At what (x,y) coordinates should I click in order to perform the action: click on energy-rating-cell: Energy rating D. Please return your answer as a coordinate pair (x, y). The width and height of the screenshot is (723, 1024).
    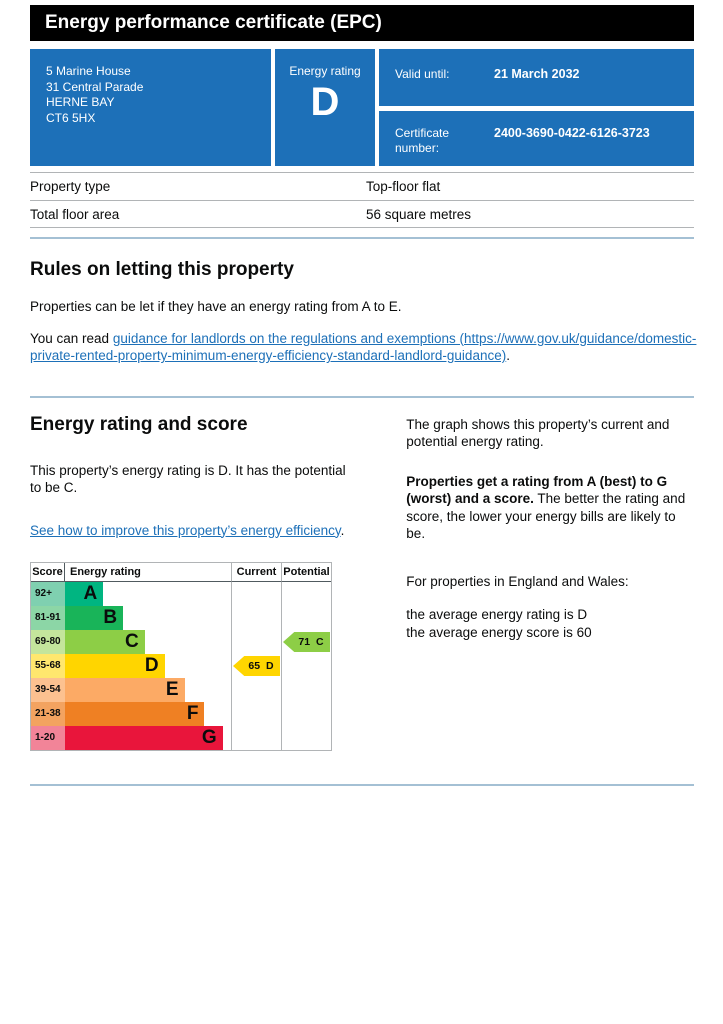
    Looking at the image, I should click on (325, 107).